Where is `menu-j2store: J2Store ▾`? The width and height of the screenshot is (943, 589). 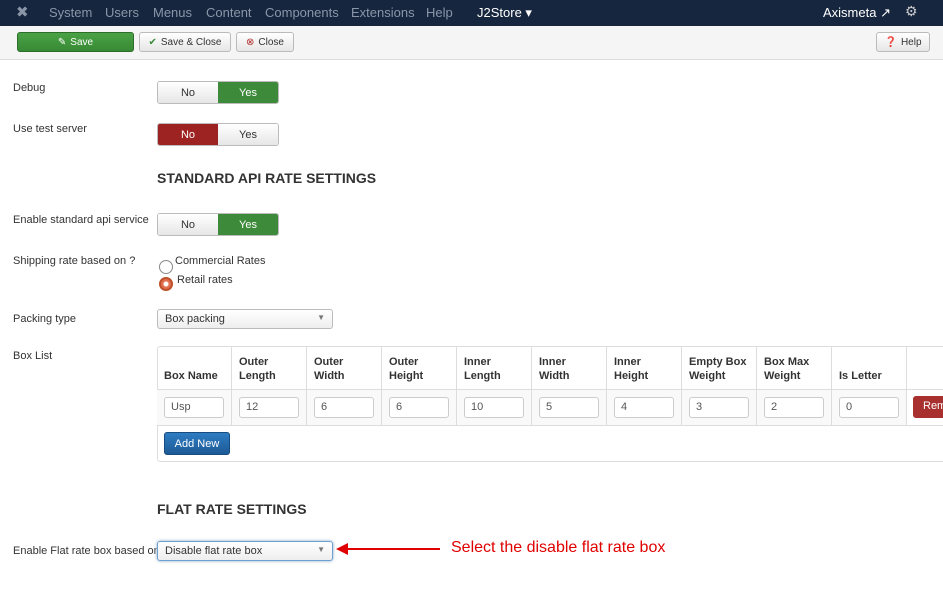
menu-j2store: J2Store ▾ is located at coordinates (504, 12).